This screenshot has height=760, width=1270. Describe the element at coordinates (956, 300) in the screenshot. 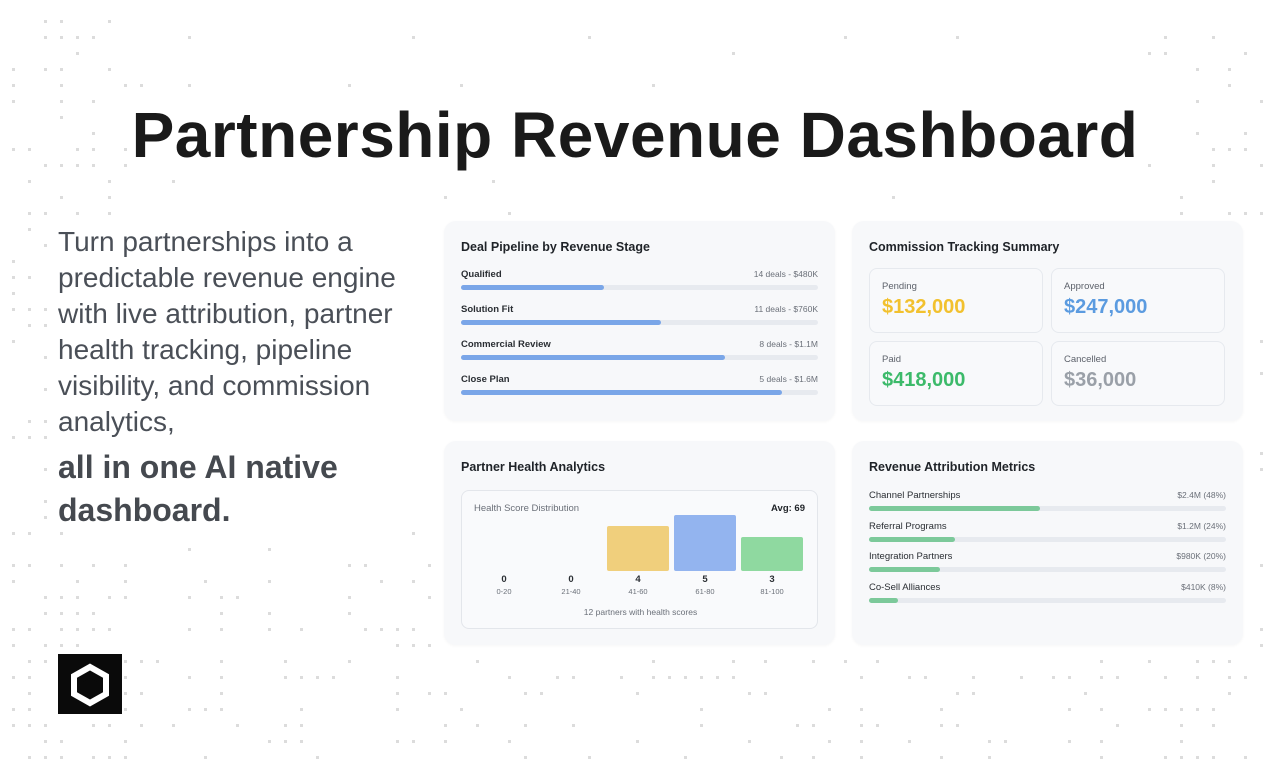

I see `commission-tile-pending: Pending $132,000` at that location.